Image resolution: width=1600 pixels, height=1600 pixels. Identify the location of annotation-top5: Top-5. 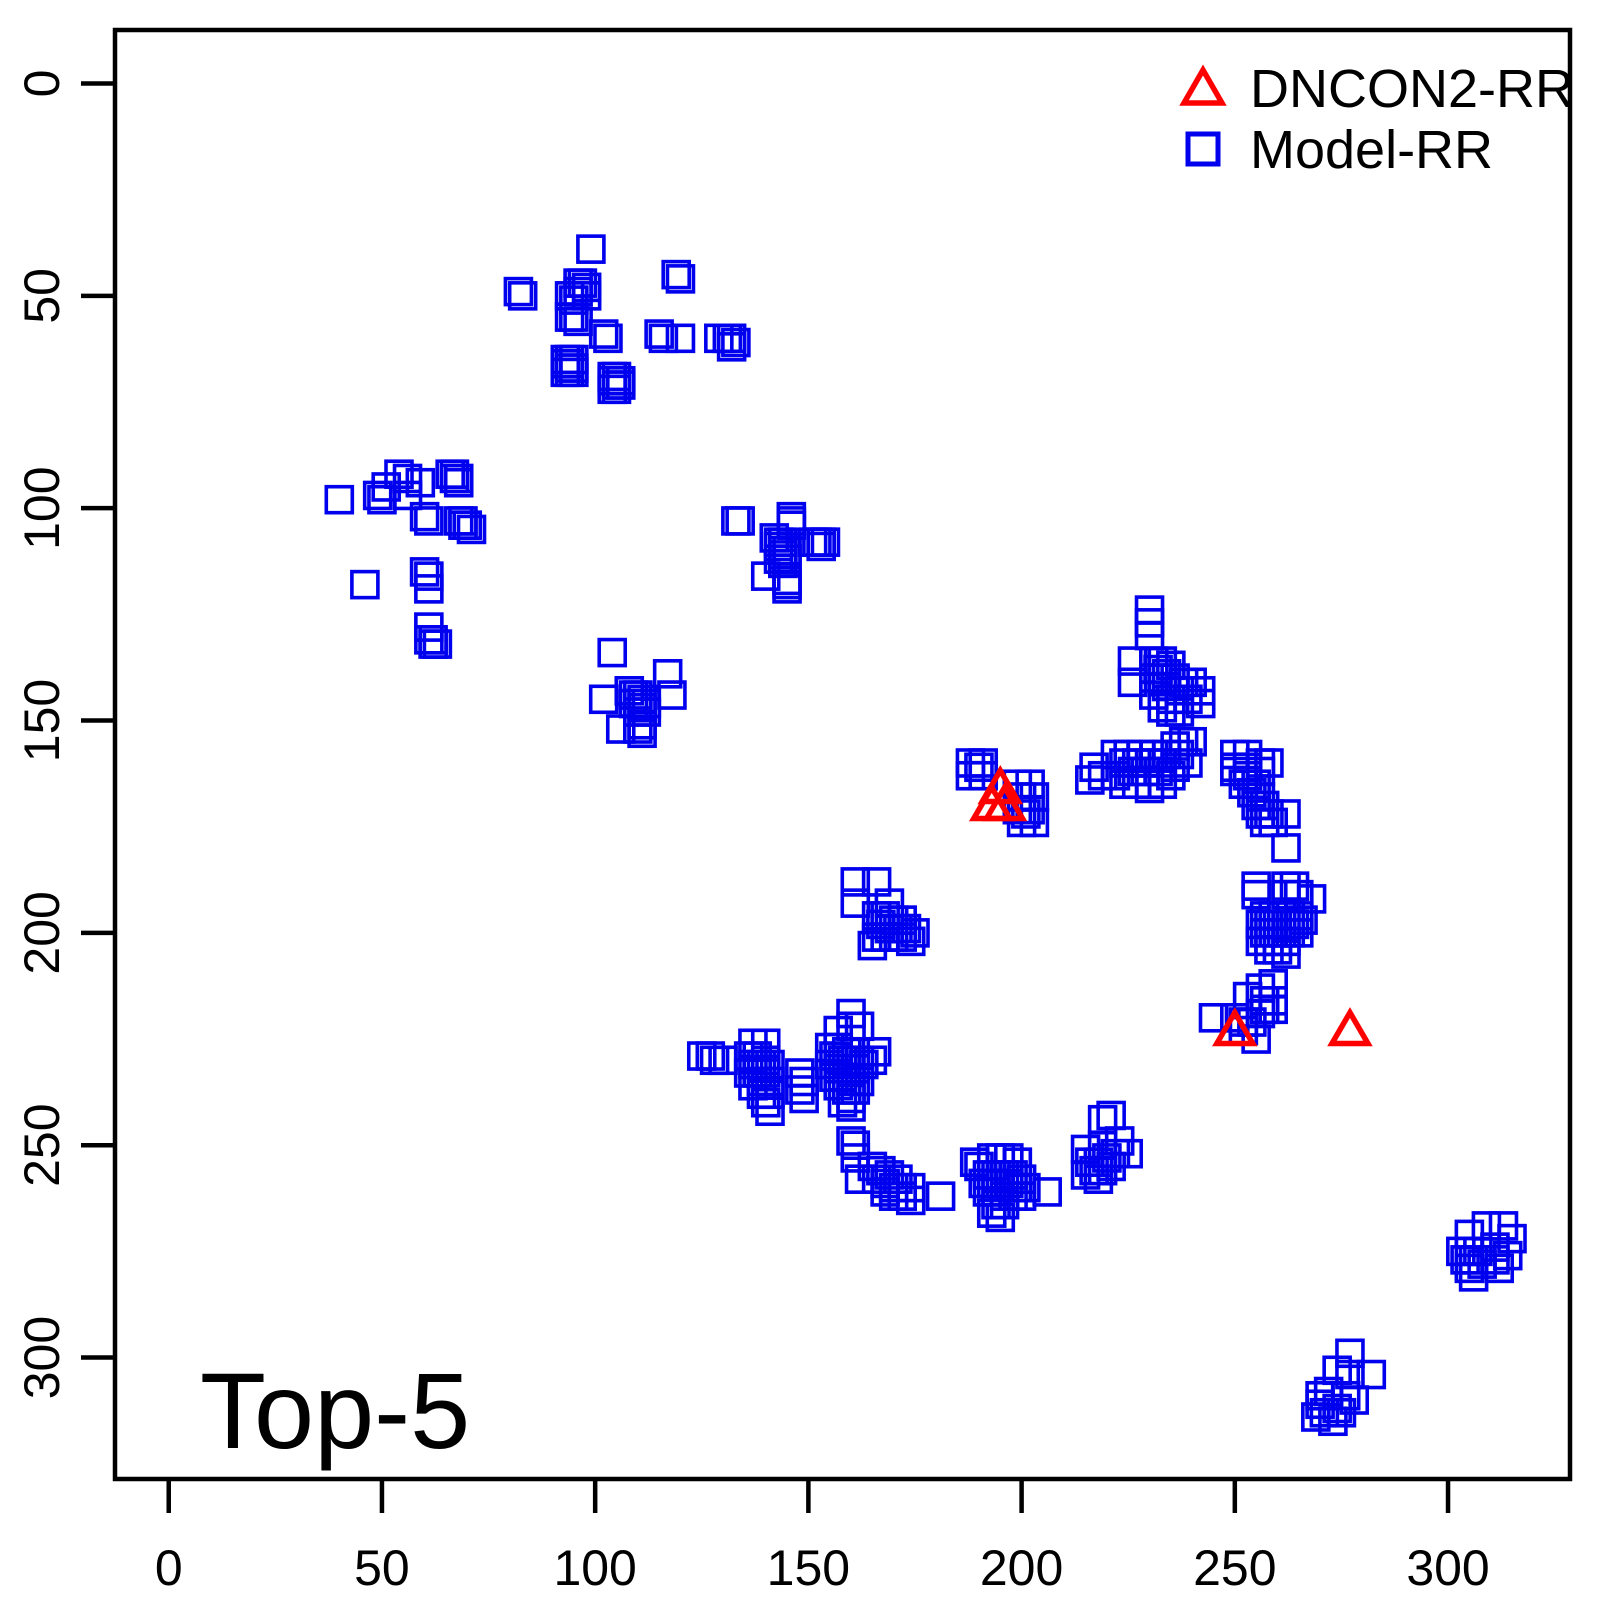
(335, 1410).